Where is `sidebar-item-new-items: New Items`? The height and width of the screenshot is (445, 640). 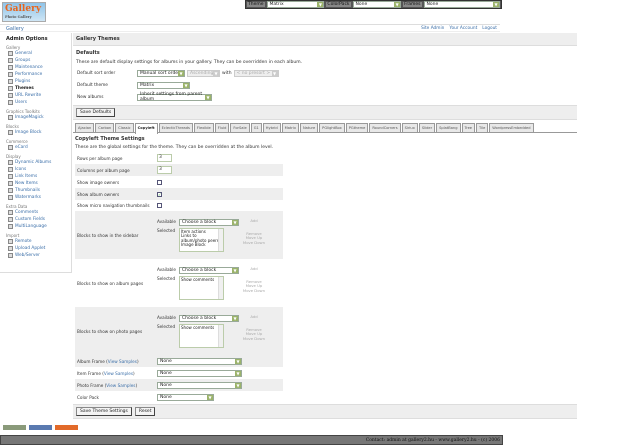
sidebar-item-new-items: New Items is located at coordinates (35, 183).